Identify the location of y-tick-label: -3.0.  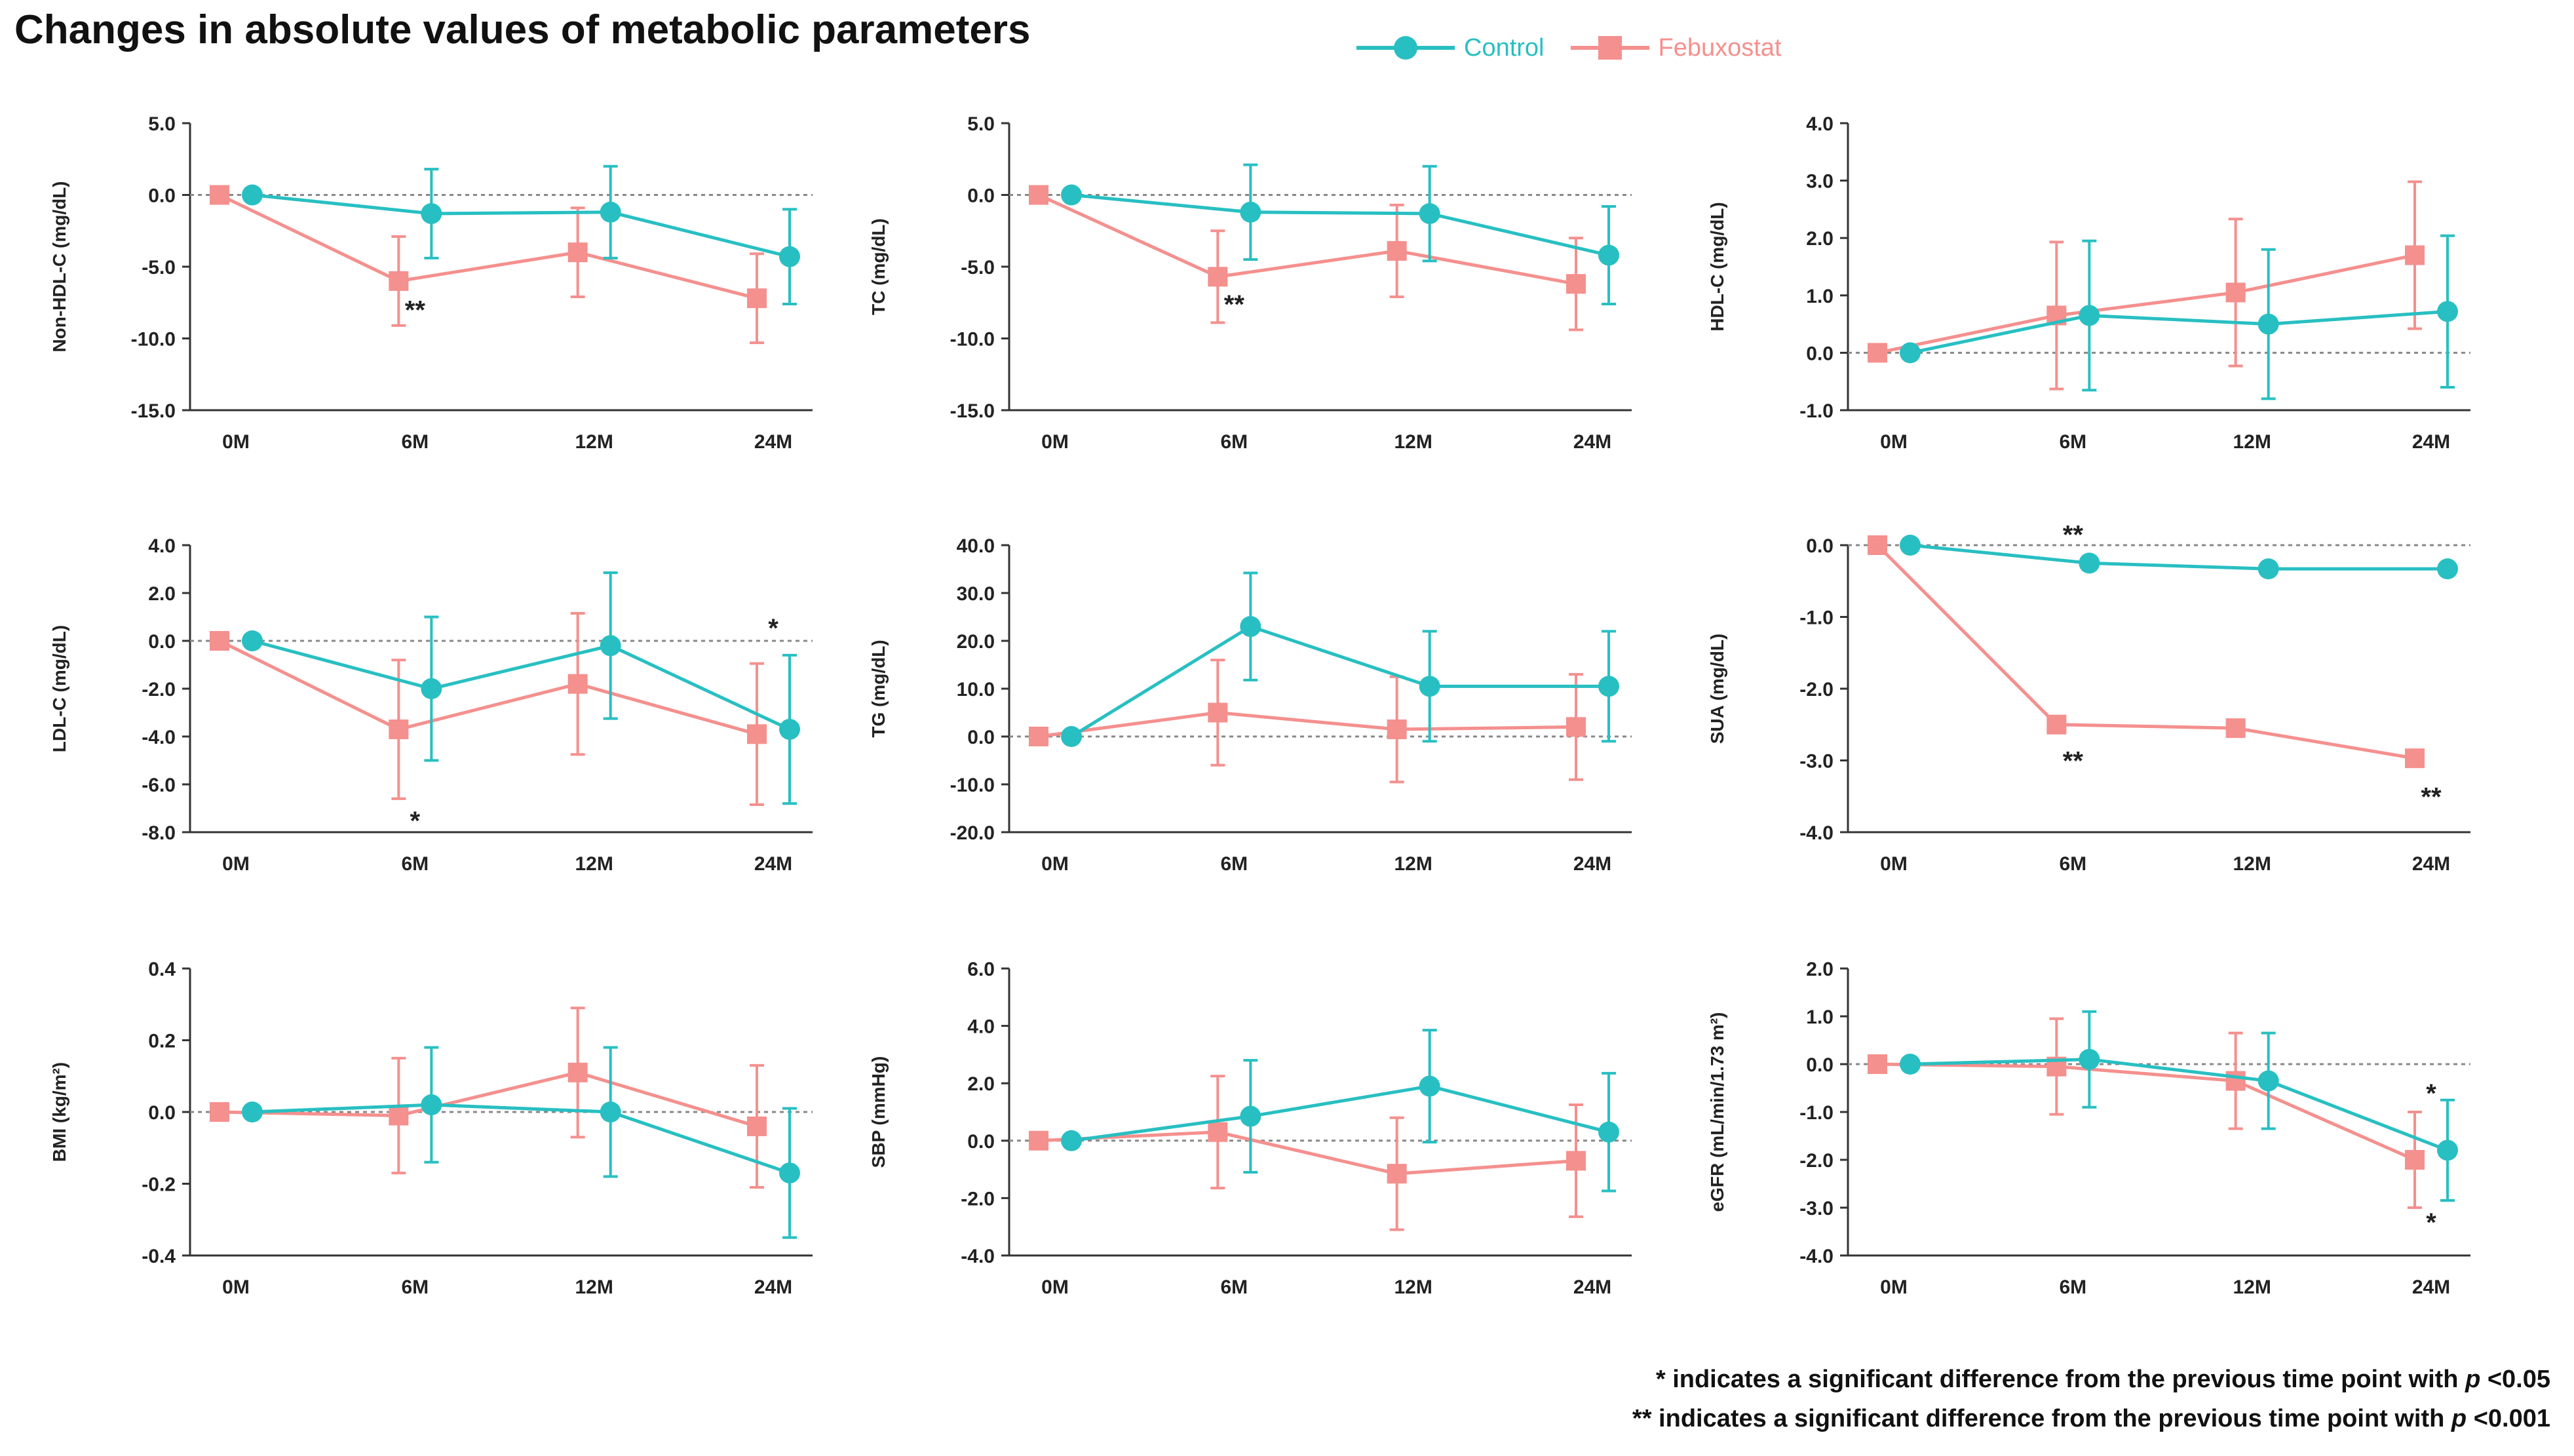
(1816, 762).